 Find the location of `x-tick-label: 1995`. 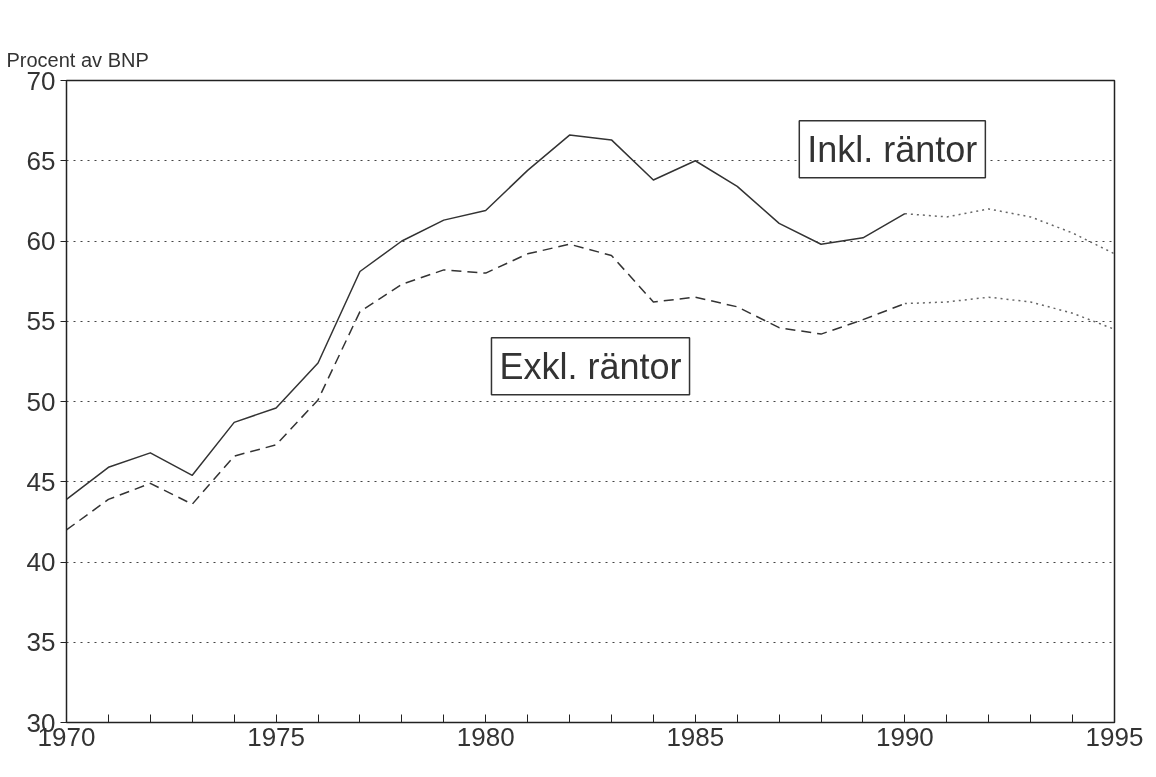

x-tick-label: 1995 is located at coordinates (1114, 736).